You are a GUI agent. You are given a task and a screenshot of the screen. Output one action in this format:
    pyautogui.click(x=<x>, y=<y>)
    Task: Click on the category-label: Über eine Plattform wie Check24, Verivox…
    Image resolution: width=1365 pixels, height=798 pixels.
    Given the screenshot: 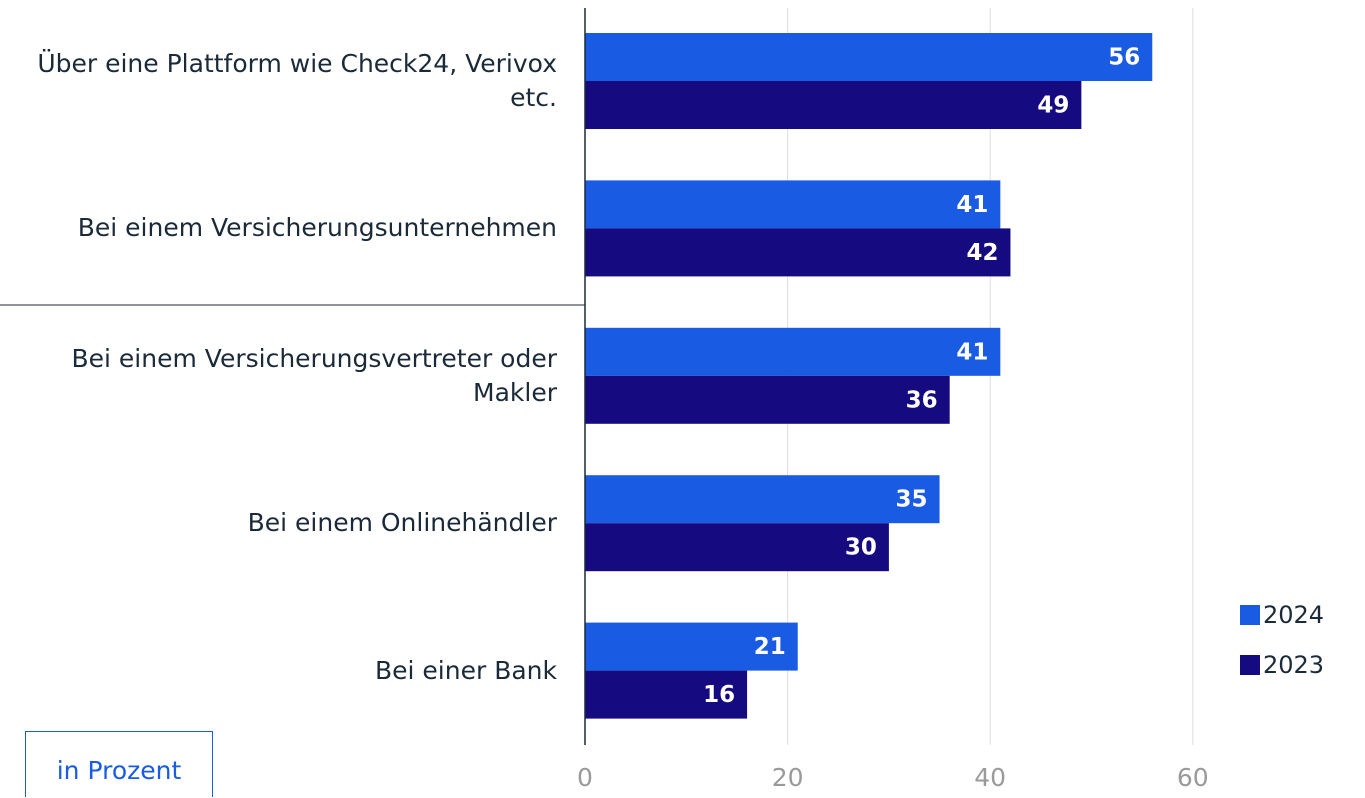 What is the action you would take?
    pyautogui.click(x=297, y=80)
    